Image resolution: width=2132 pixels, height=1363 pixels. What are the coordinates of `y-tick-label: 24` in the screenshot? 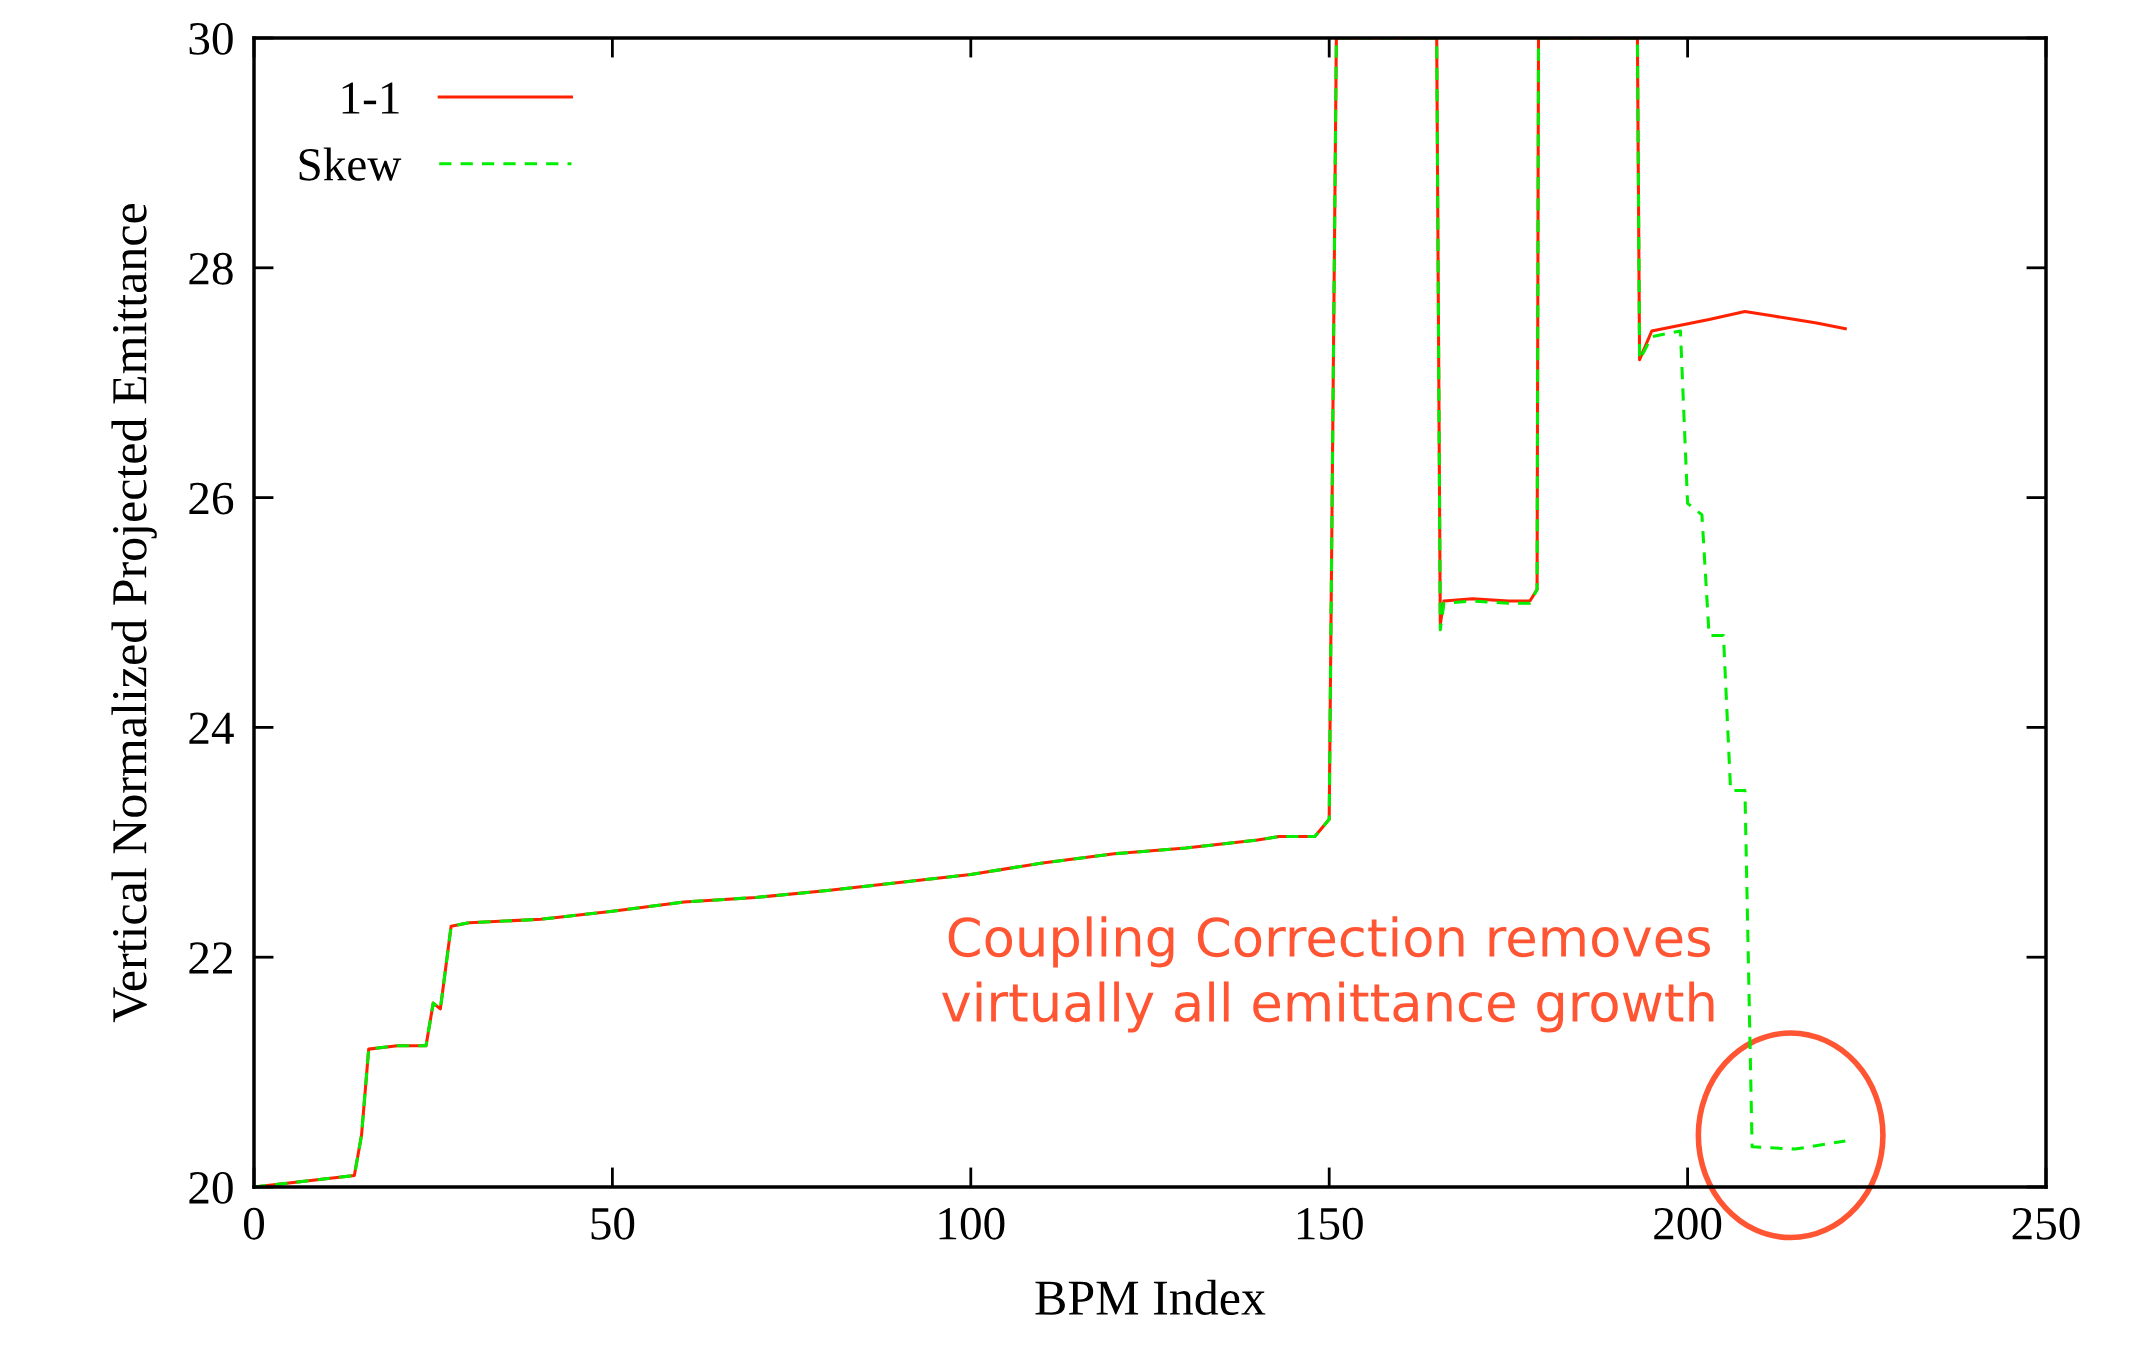 It's located at (211, 728).